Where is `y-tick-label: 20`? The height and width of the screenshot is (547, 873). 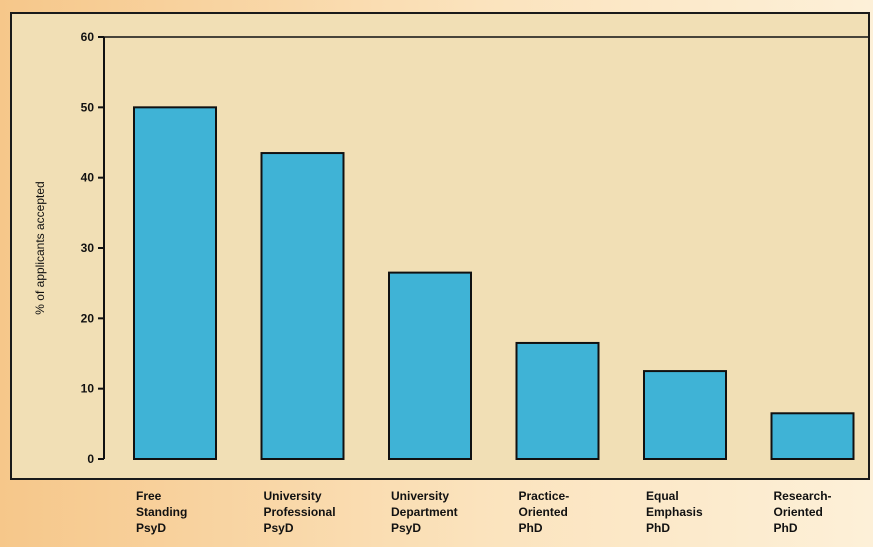 y-tick-label: 20 is located at coordinates (88, 318).